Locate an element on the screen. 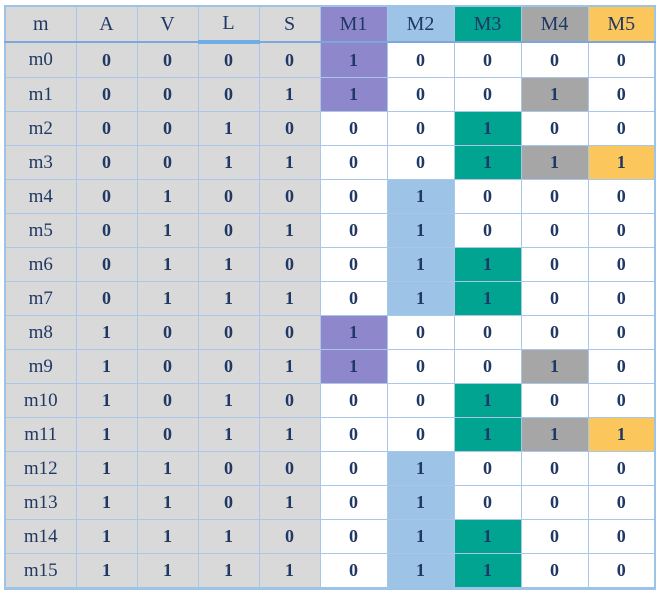 This screenshot has height=591, width=662. cell-m14-M2: 1 is located at coordinates (420, 536).